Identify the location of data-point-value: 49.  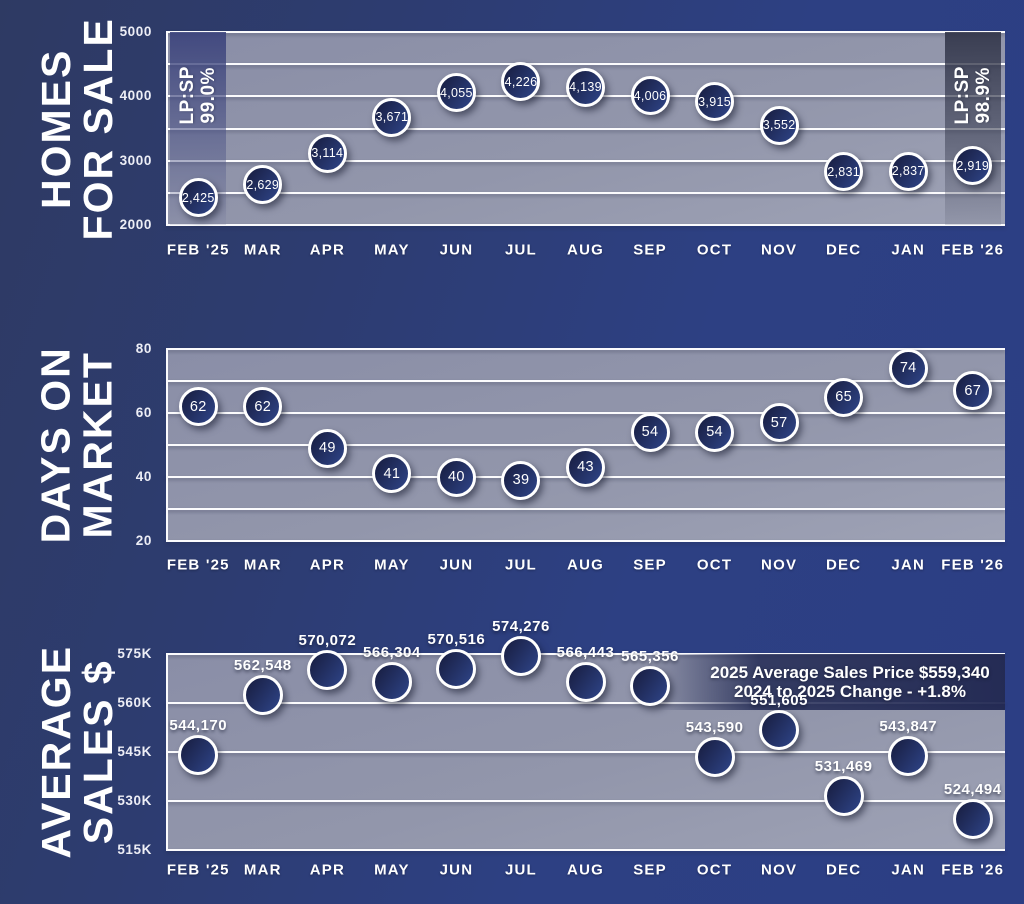
(327, 448).